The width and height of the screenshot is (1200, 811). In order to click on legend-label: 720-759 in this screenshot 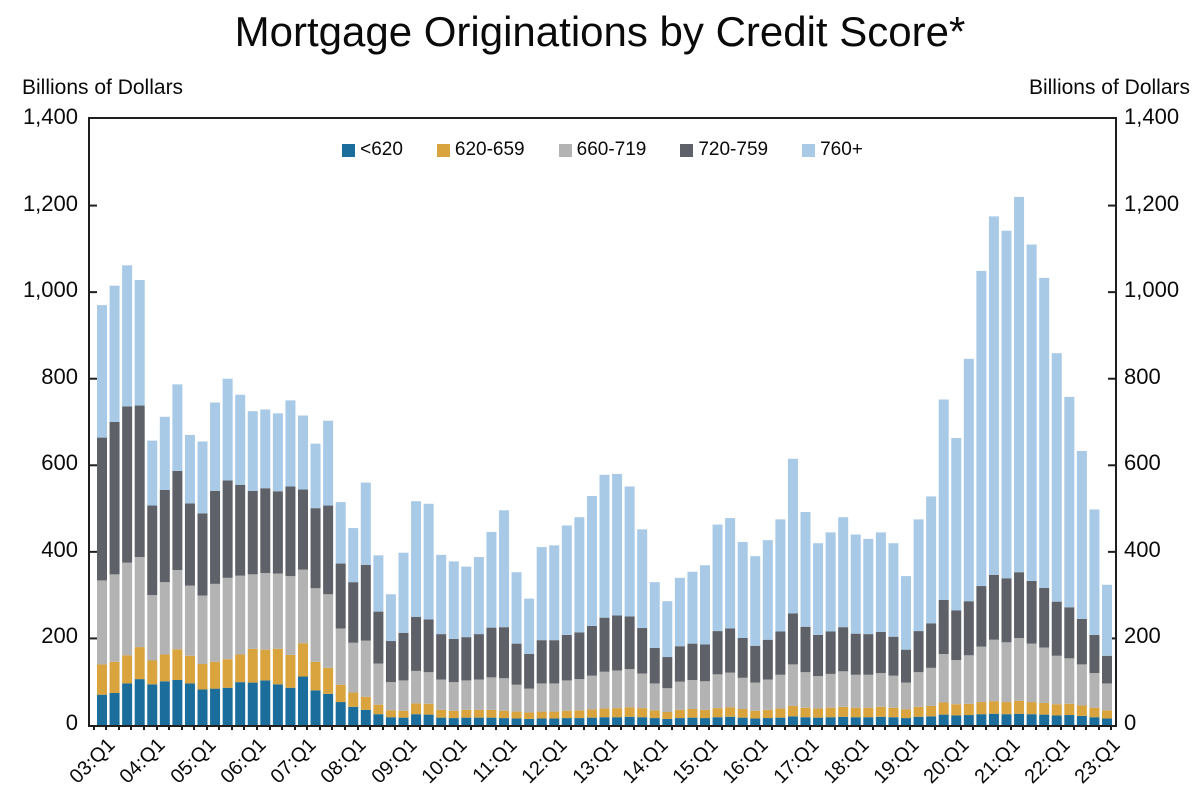, I will do `click(733, 149)`.